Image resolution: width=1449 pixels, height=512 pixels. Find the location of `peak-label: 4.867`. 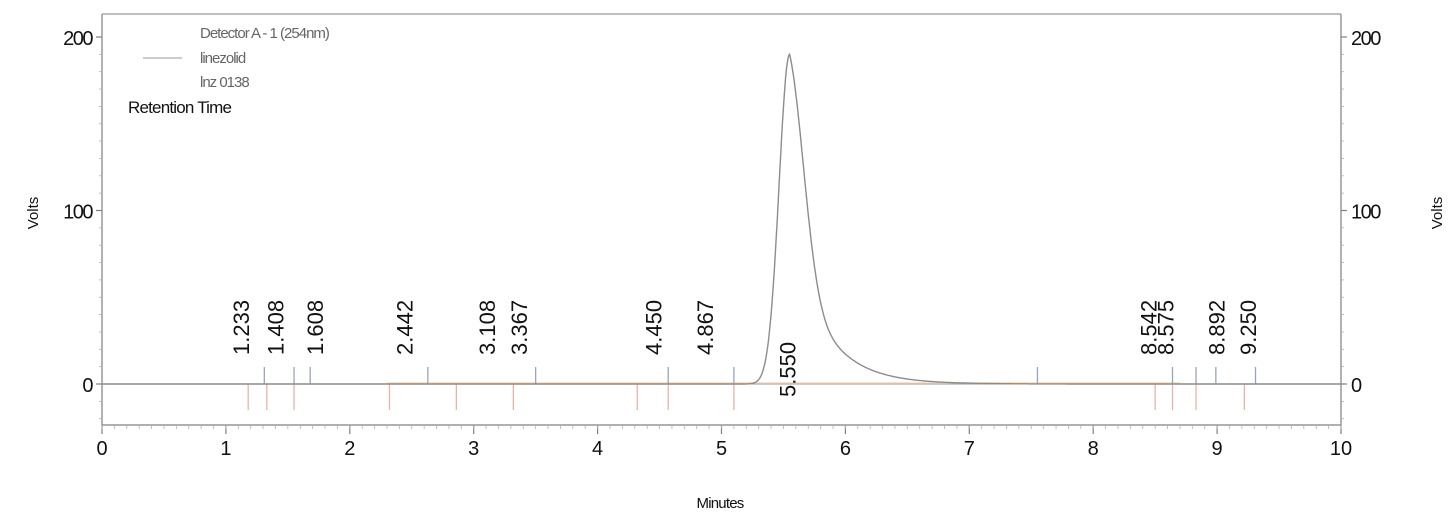

peak-label: 4.867 is located at coordinates (705, 327).